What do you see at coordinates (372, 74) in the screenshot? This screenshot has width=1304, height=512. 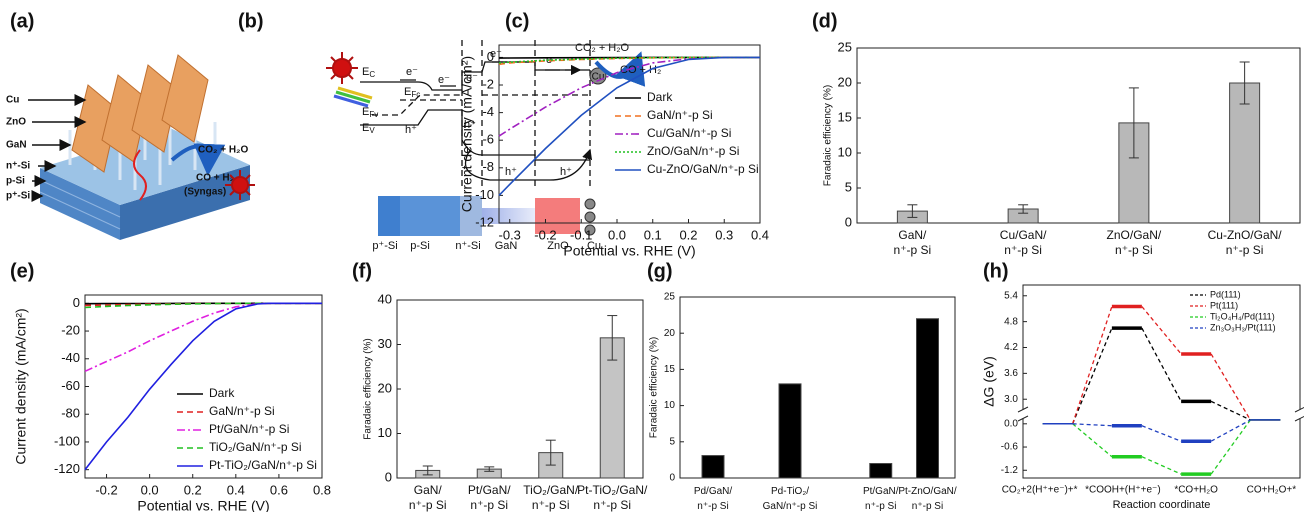 I see `band-sub: C` at bounding box center [372, 74].